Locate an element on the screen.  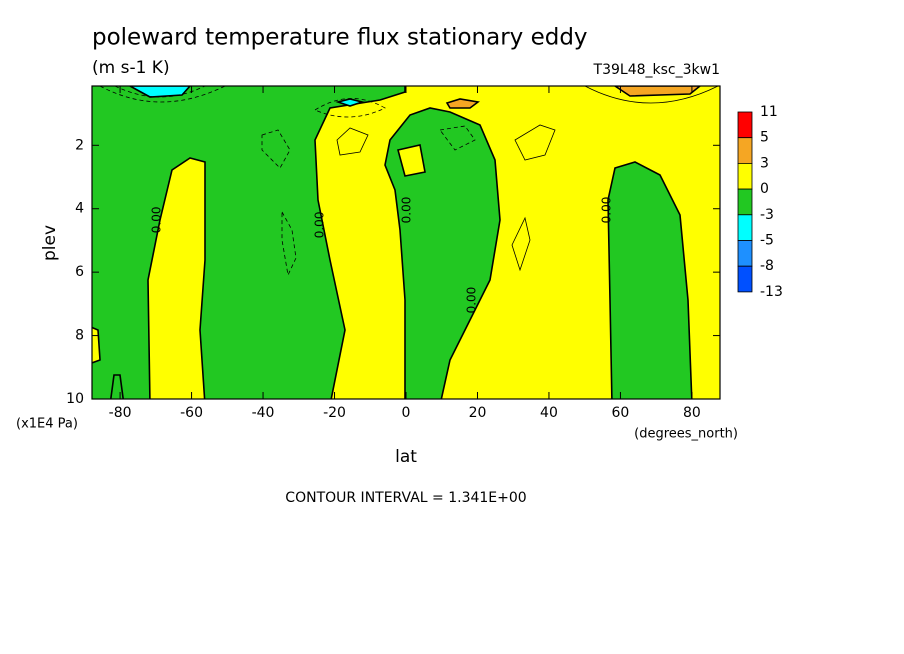
x-tick-label: -20 is located at coordinates (334, 413).